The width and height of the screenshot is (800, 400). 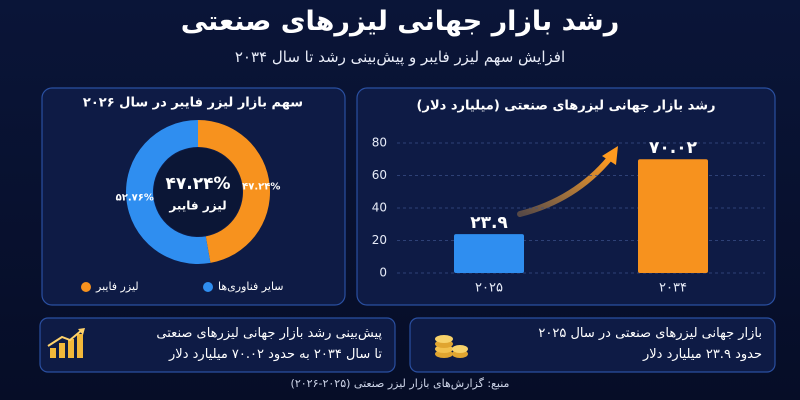 I want to click on slice-label: ۵۲.۷۶%, so click(x=135, y=197).